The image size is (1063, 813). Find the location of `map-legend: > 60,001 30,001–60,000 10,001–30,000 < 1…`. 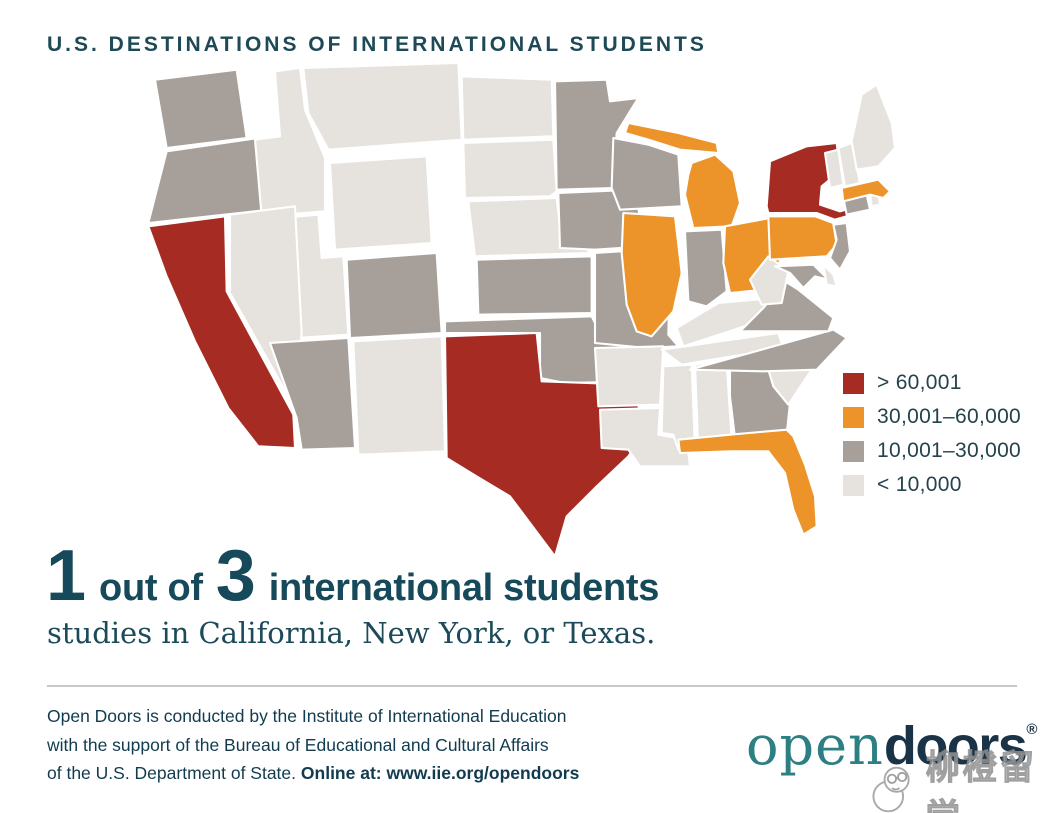

map-legend: > 60,001 30,001–60,000 10,001–30,000 < 1… is located at coordinates (932, 434).